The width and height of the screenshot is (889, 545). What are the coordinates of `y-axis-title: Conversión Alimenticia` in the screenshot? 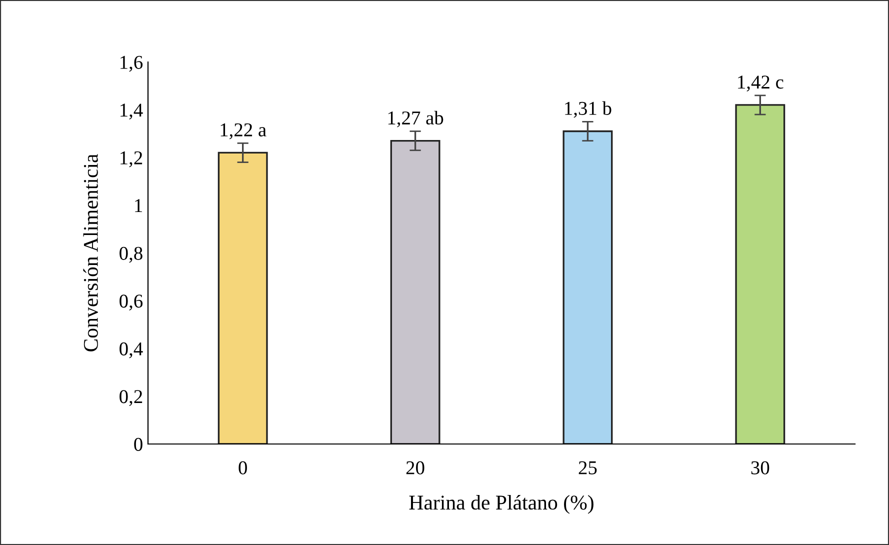 It's located at (90, 253).